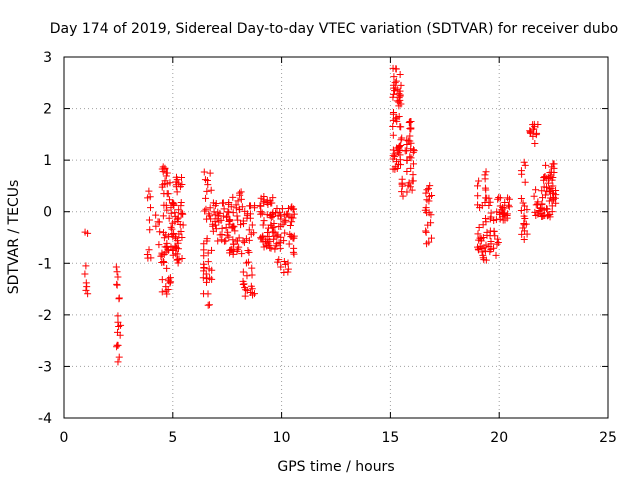  Describe the element at coordinates (47, 58) in the screenshot. I see `y-tick-label: 3` at that location.